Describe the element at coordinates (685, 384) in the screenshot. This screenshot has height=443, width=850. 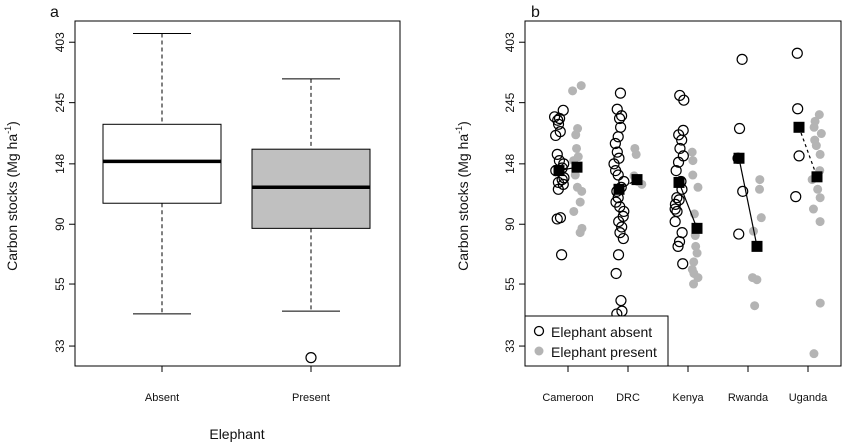
I see `panel-b-x-axis: Cameroon DRC Kenya Rwanda Uganda` at that location.